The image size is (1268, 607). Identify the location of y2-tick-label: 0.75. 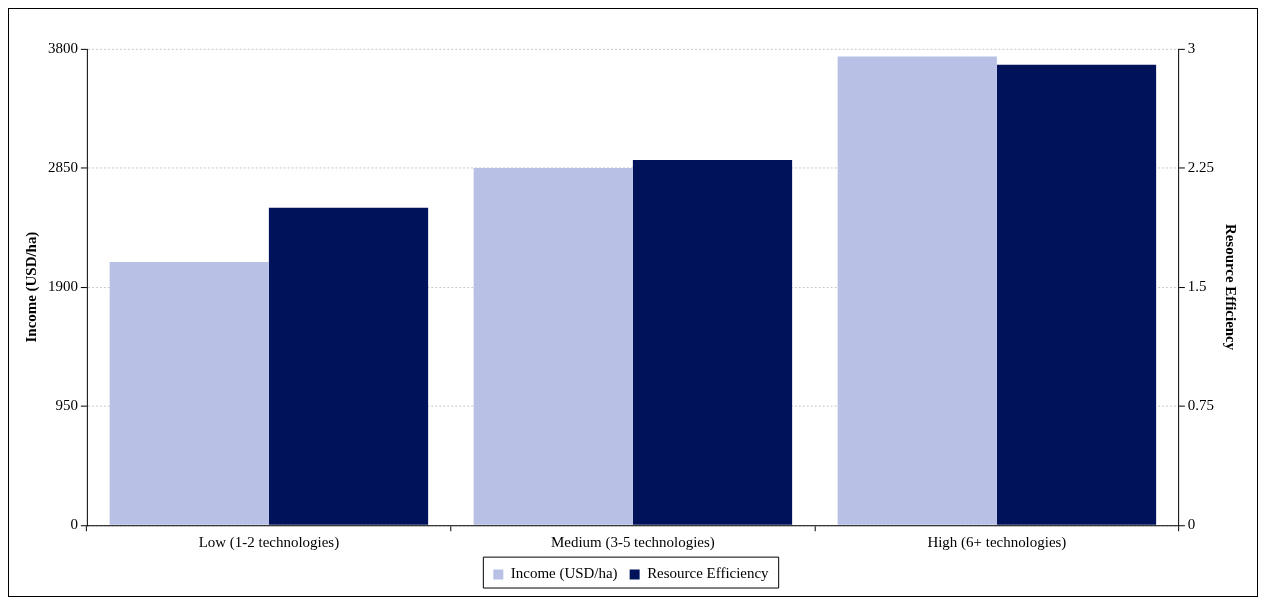
(1201, 405).